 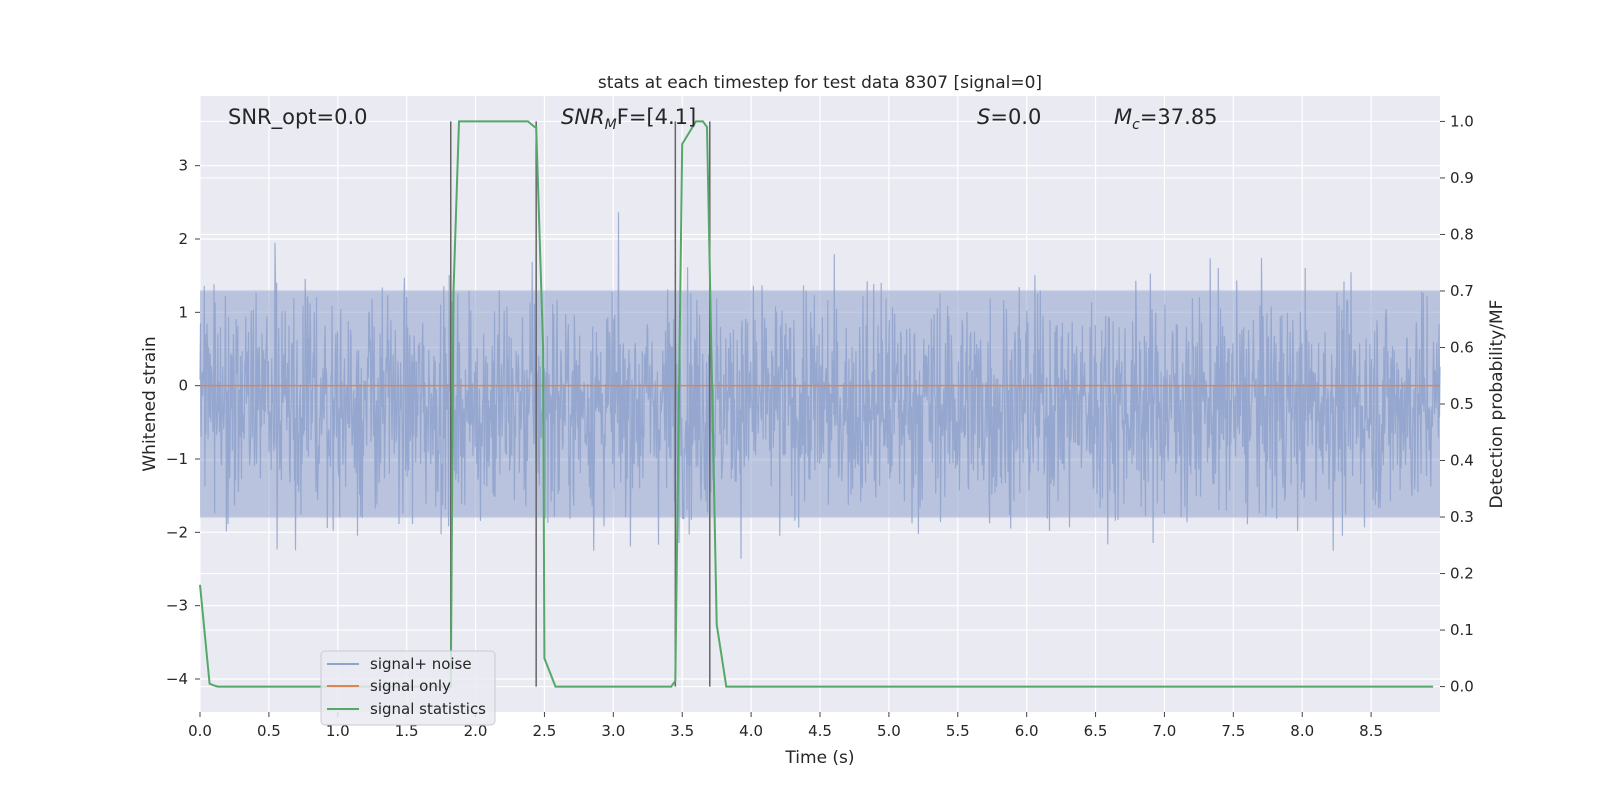 What do you see at coordinates (1165, 731) in the screenshot?
I see `x-tick-label: 7.0` at bounding box center [1165, 731].